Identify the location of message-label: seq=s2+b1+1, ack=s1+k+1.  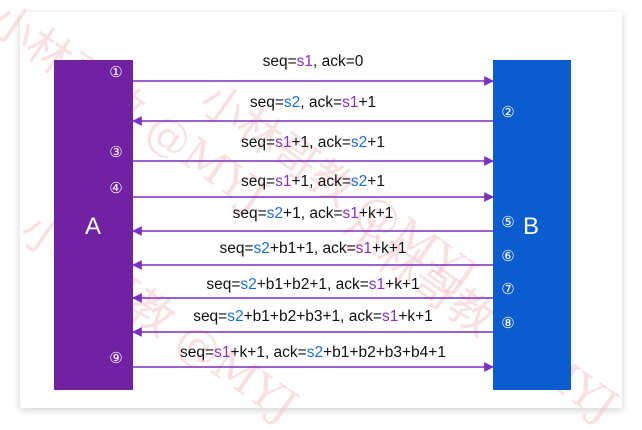
(312, 248).